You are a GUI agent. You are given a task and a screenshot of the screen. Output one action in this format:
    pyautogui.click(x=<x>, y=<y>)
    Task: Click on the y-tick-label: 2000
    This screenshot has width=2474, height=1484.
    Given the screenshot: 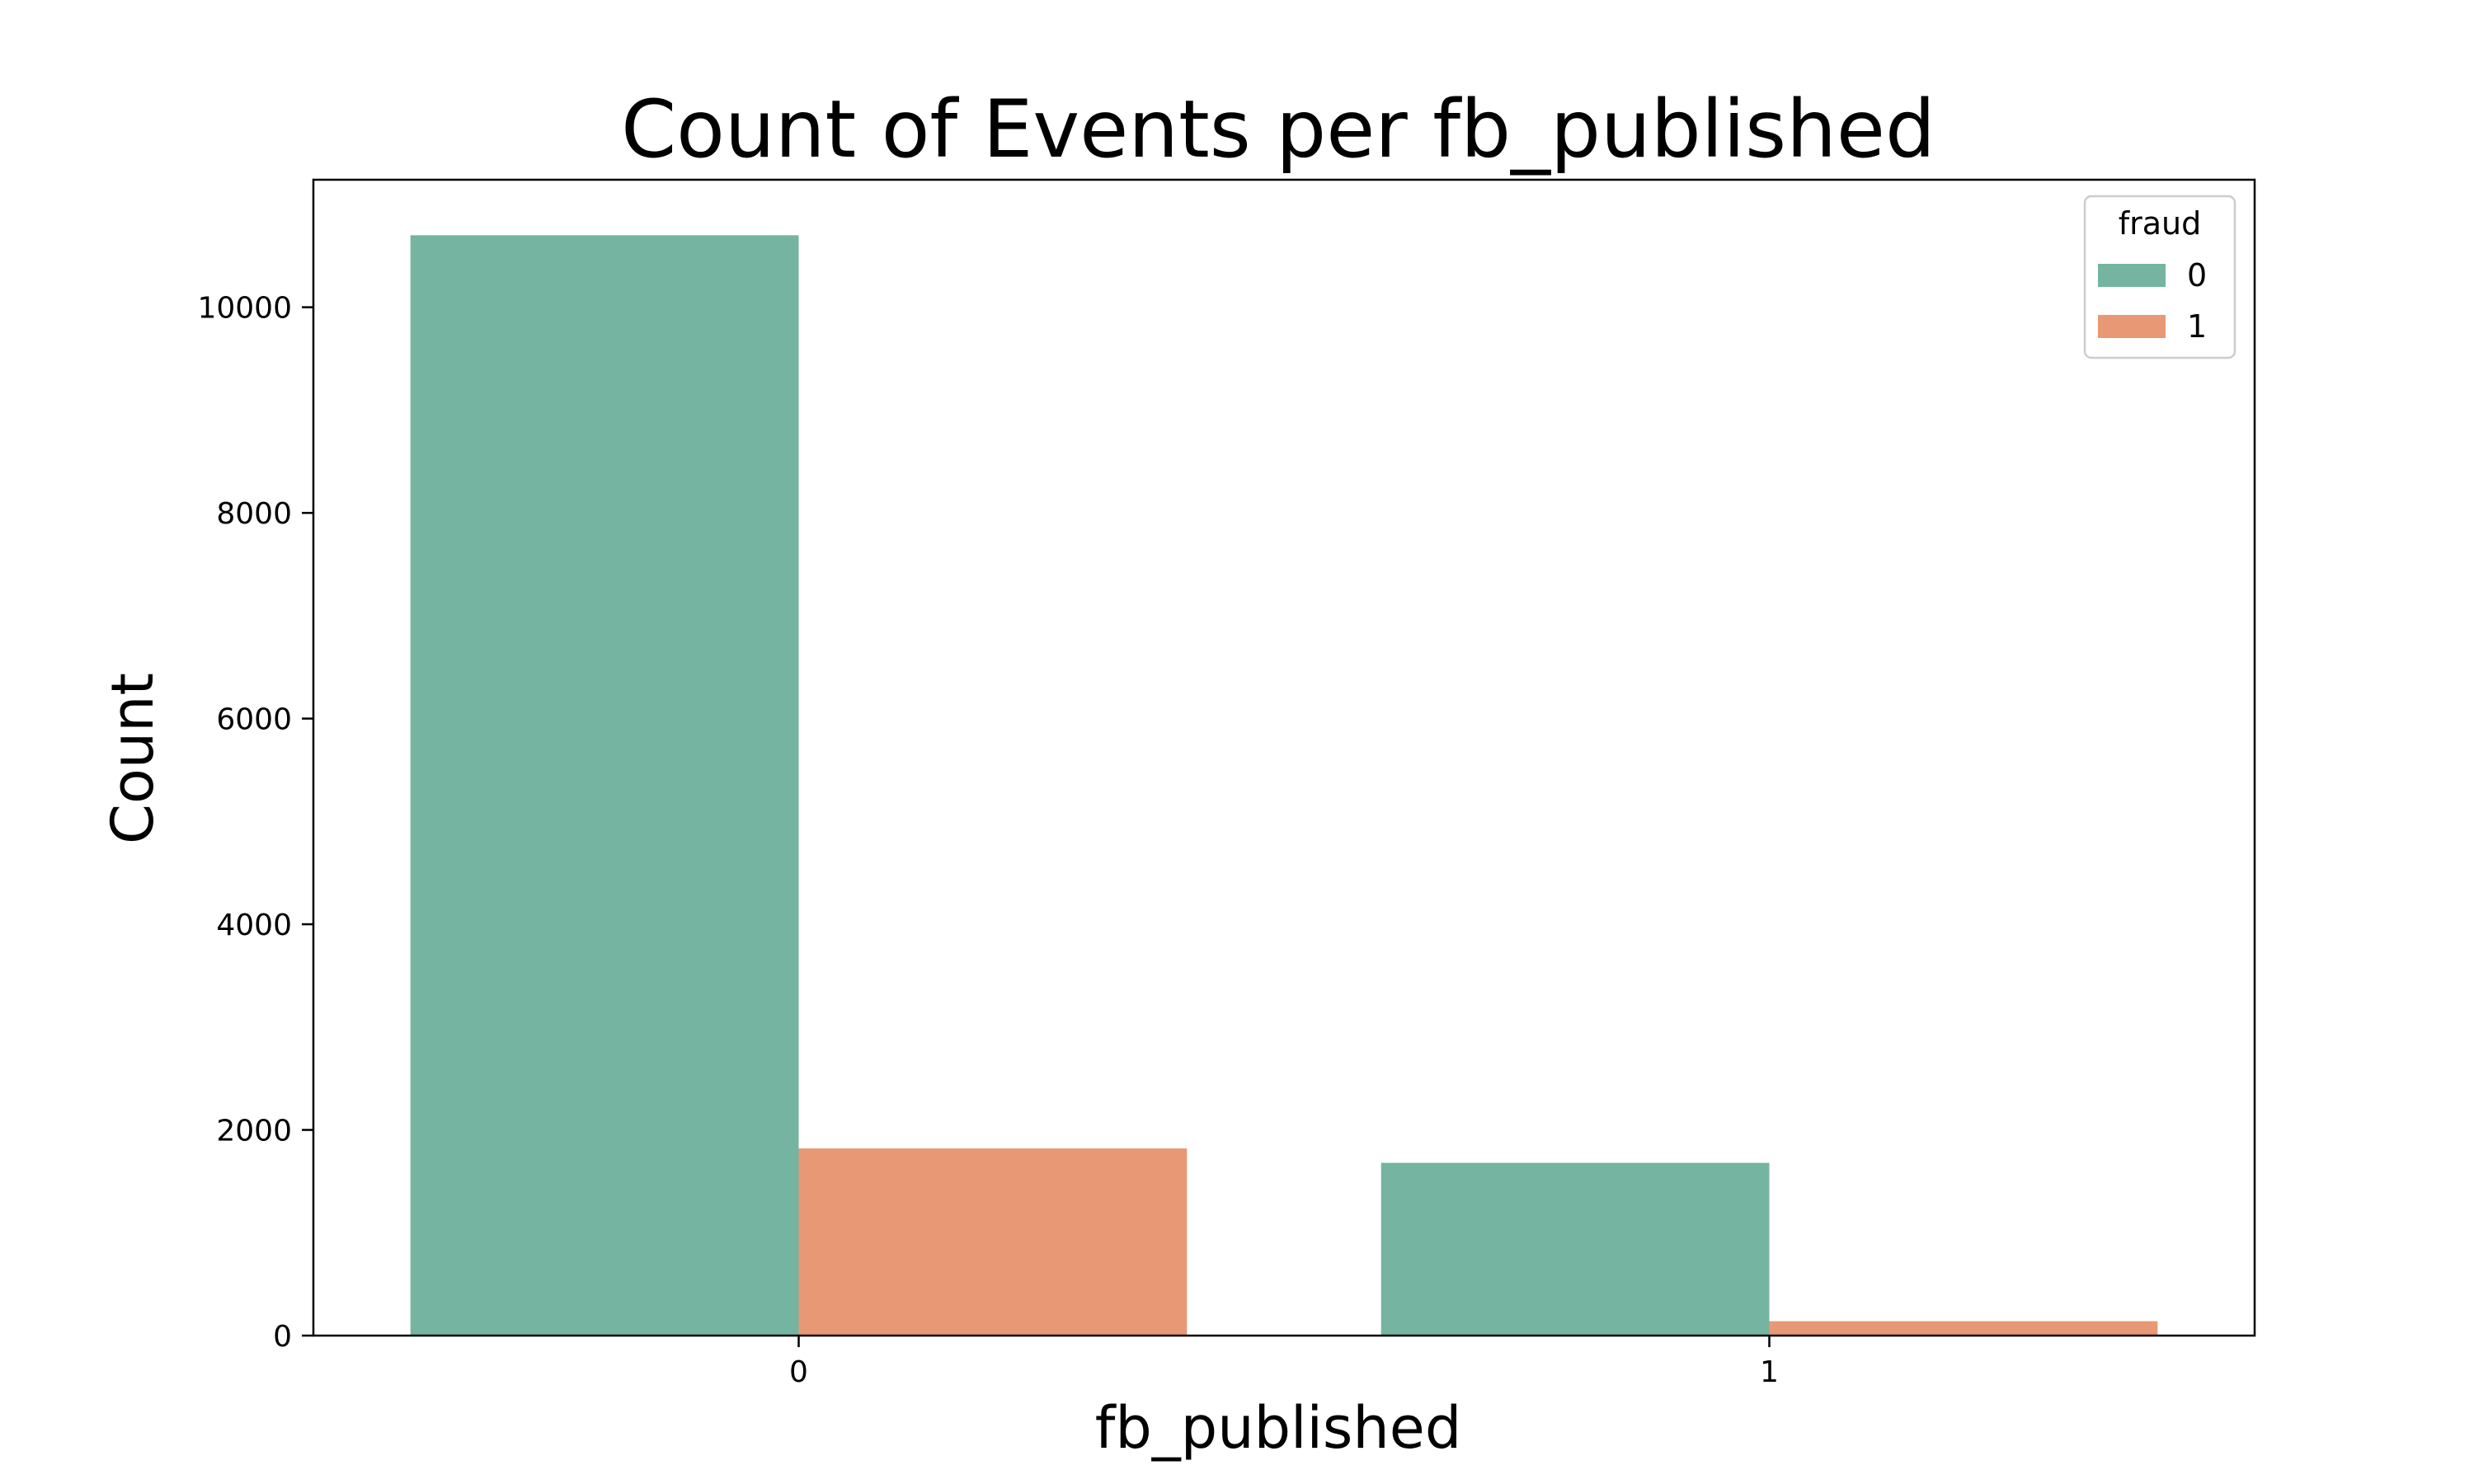 What is the action you would take?
    pyautogui.click(x=254, y=1131)
    